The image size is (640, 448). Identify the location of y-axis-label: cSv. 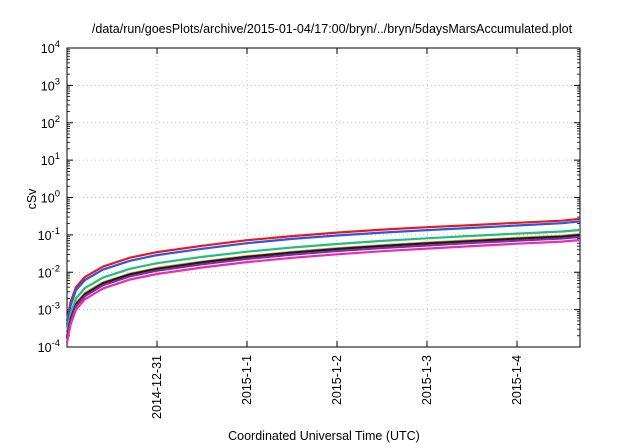
(32, 199).